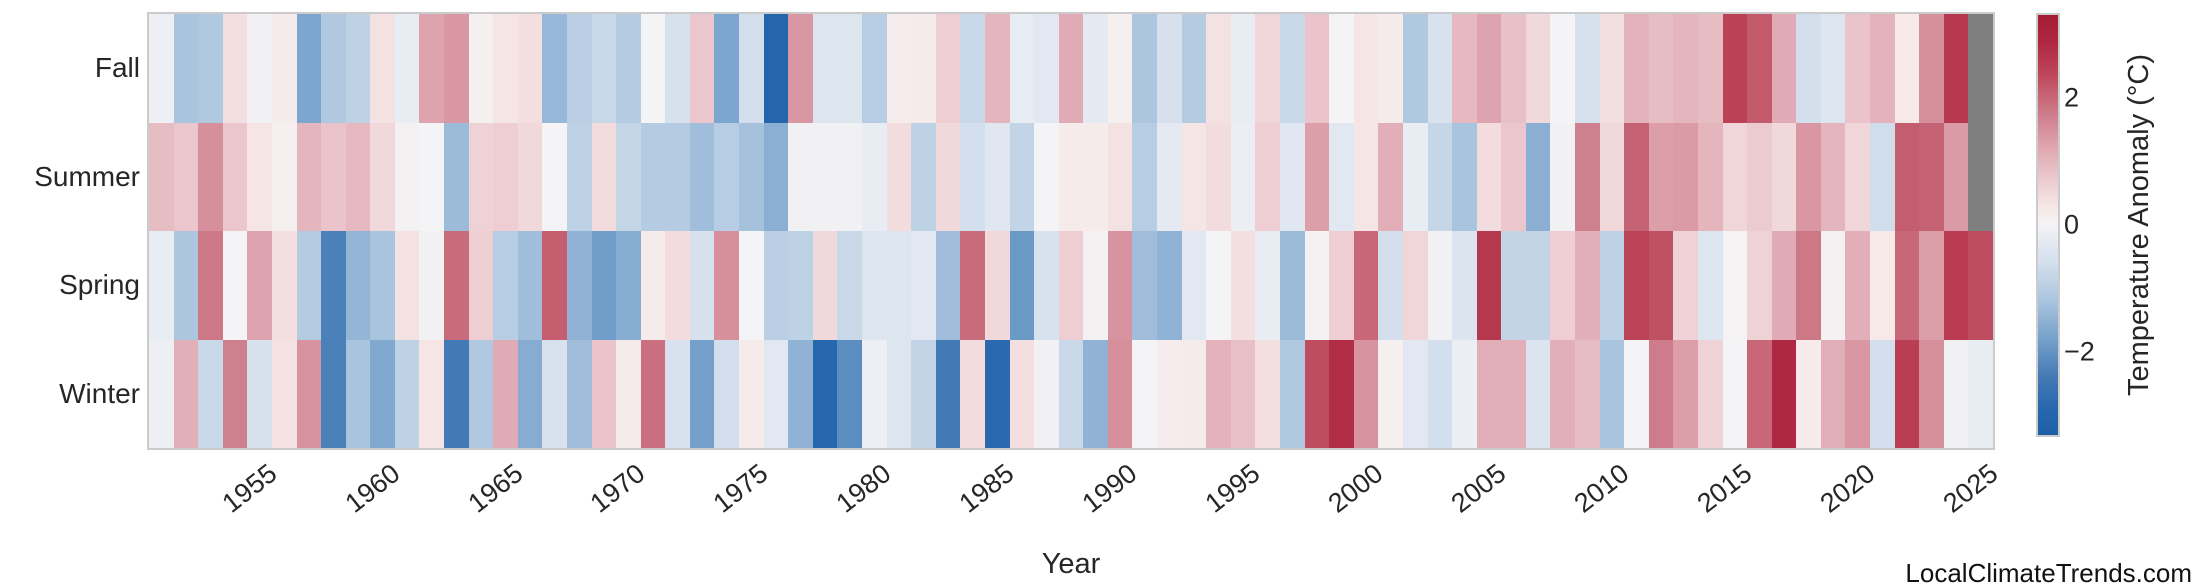 The height and width of the screenshot is (585, 2200). I want to click on colorbar-title: Temperature Anomaly (°C), so click(2139, 225).